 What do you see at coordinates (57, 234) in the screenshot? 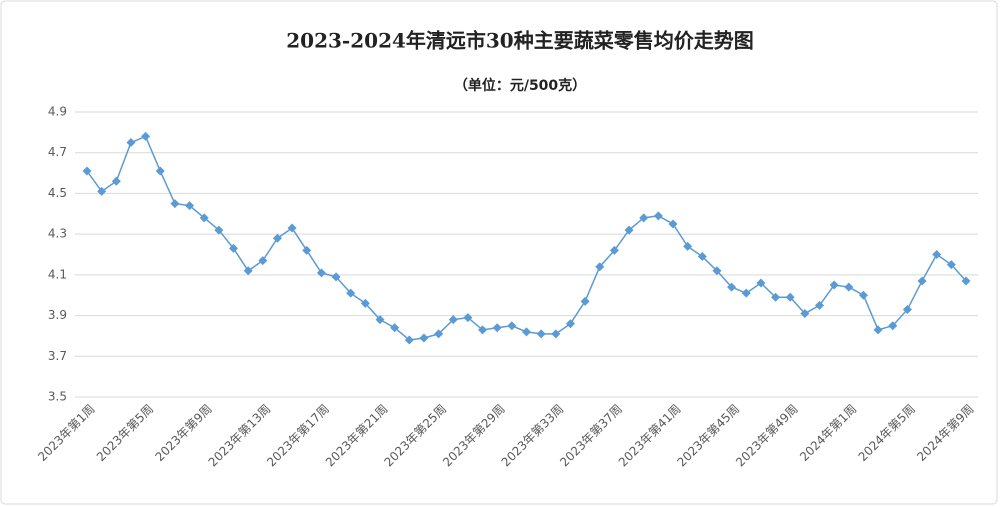
I see `y-tick-label: 4.3` at bounding box center [57, 234].